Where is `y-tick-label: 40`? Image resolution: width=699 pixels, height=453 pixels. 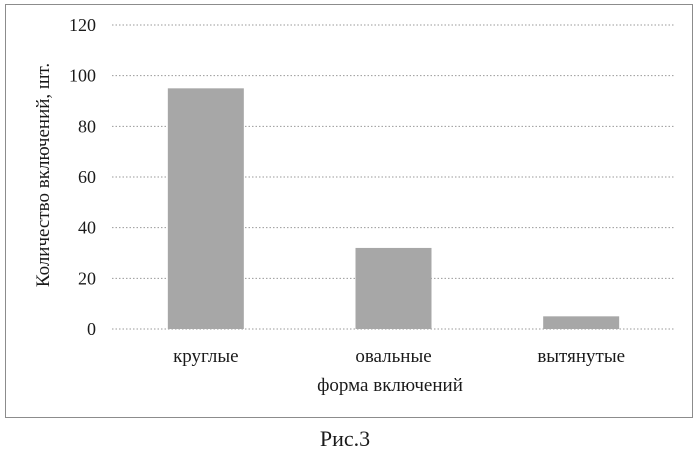 y-tick-label: 40 is located at coordinates (87, 228).